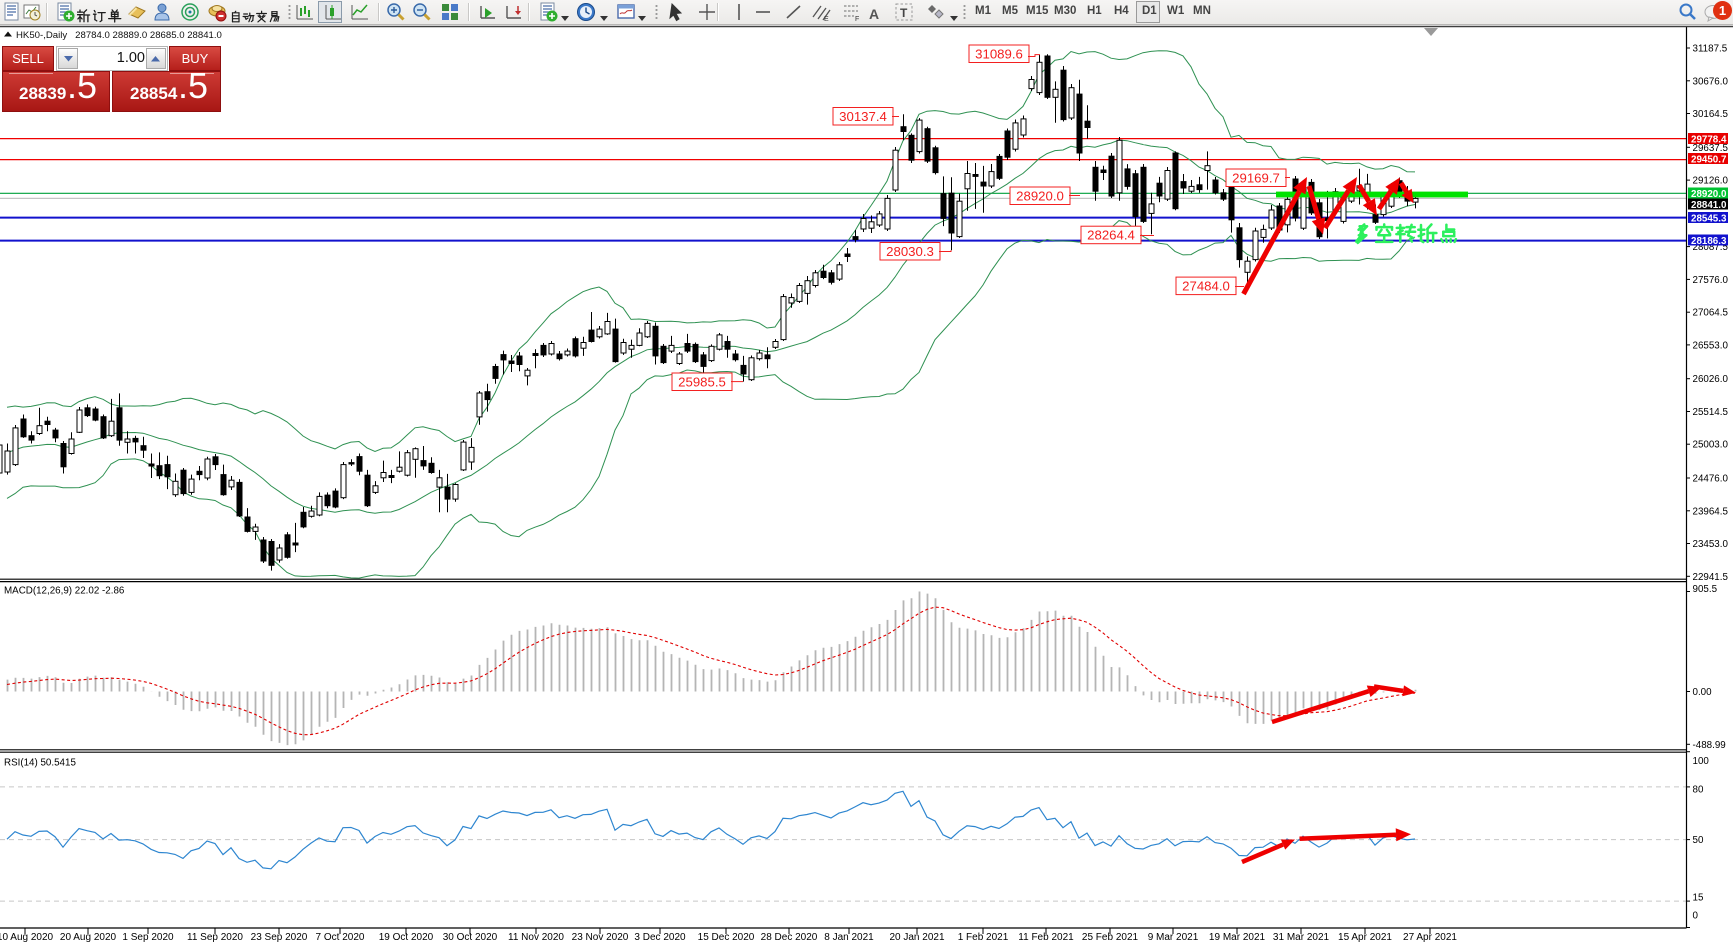 The width and height of the screenshot is (1733, 943). What do you see at coordinates (1206, 286) in the screenshot?
I see `svg-text: 27484.0` at bounding box center [1206, 286].